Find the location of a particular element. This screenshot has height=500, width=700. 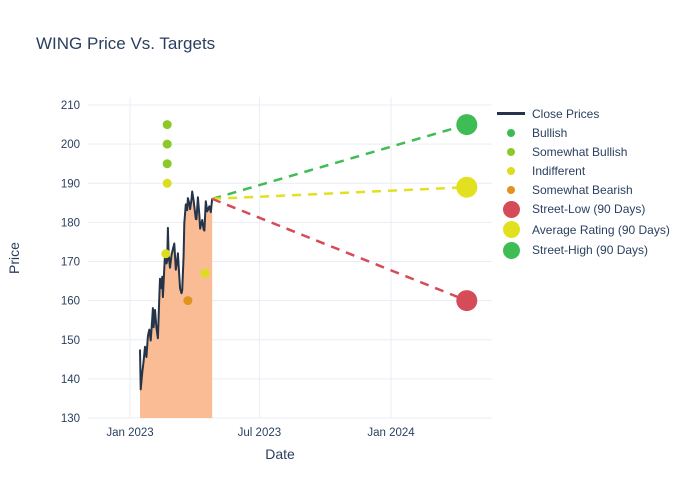

legend-item-somewhat-bearish: Somewhat Bearish is located at coordinates (597, 189).